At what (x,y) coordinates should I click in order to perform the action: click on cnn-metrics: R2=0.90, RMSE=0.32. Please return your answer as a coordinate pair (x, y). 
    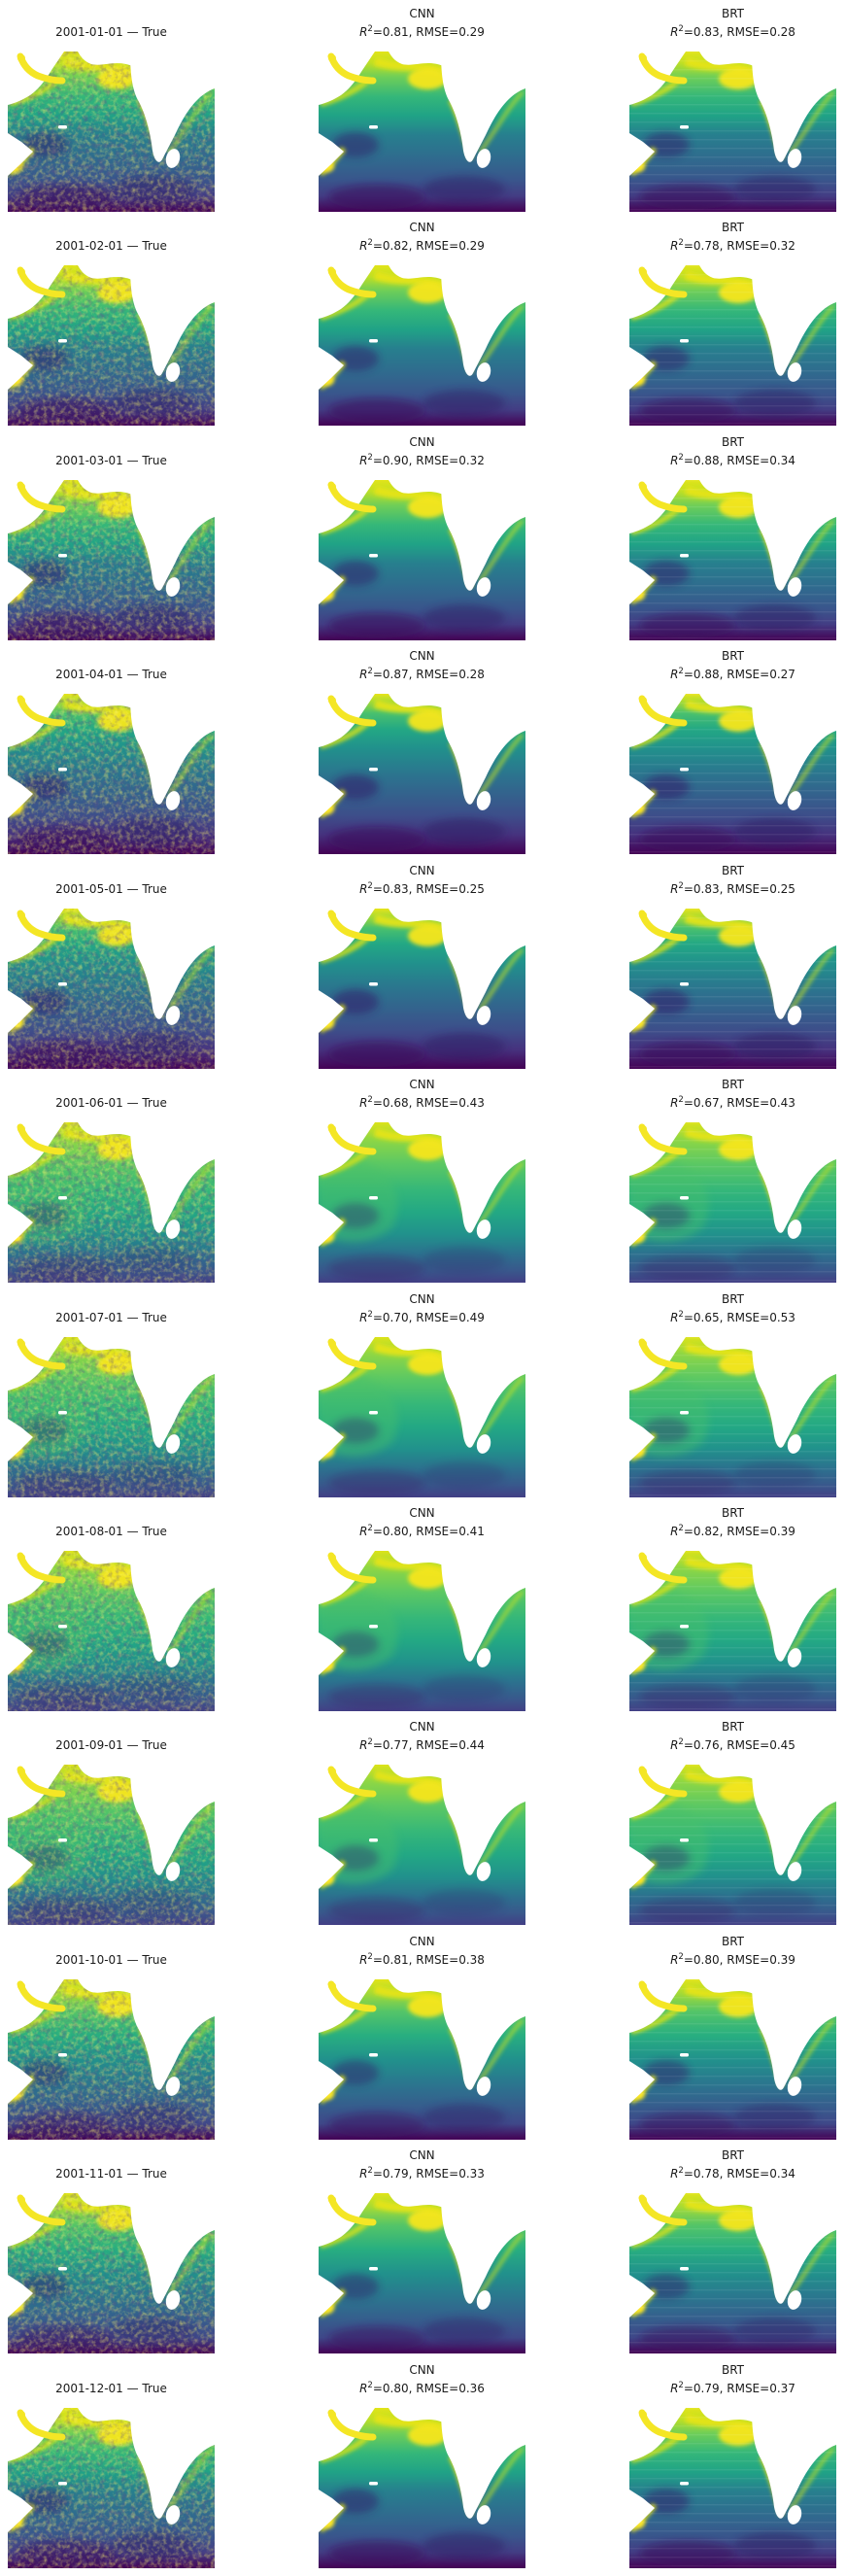
    Looking at the image, I should click on (422, 461).